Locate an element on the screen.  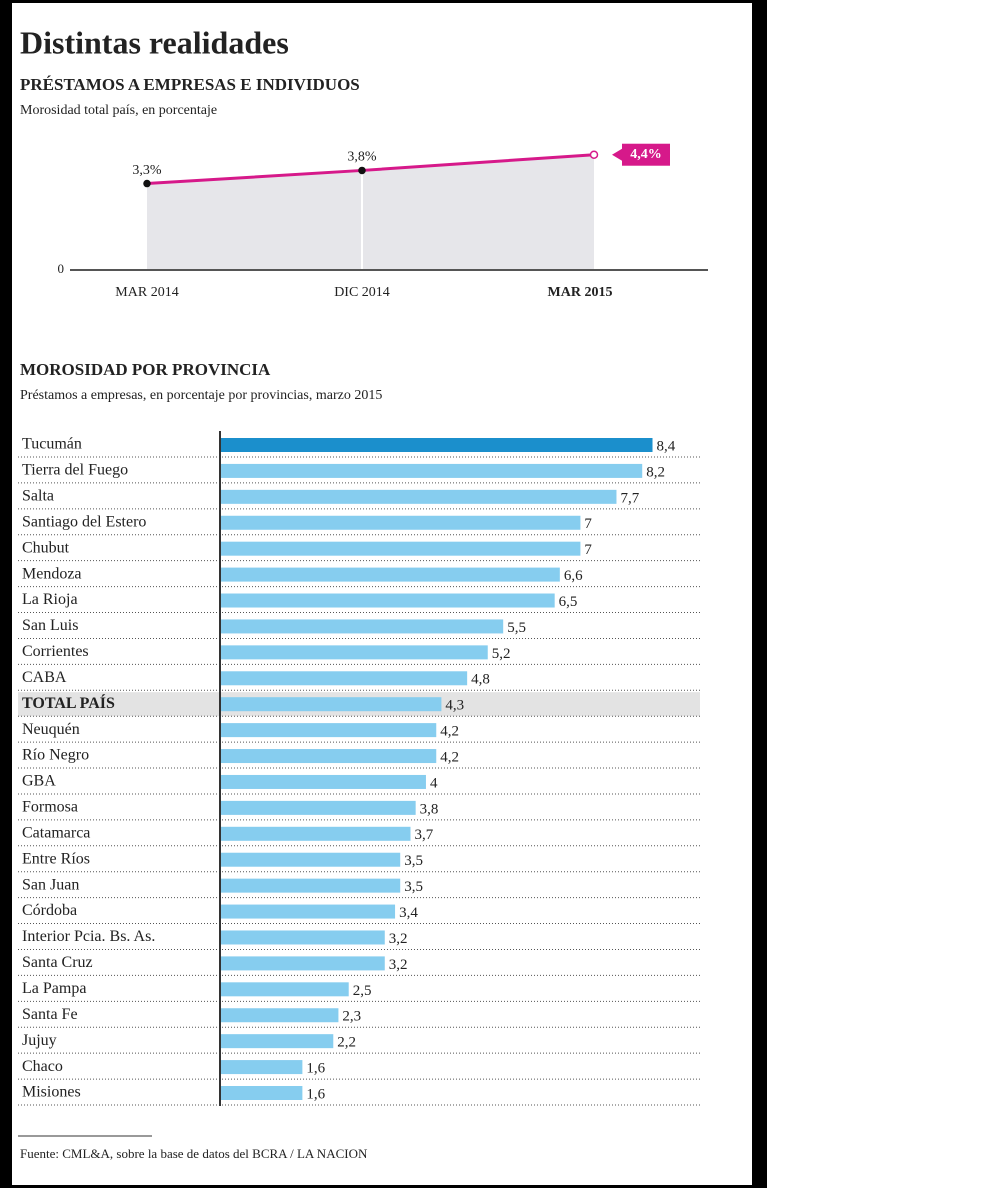
category-label: Jujuy is located at coordinates (39, 1040).